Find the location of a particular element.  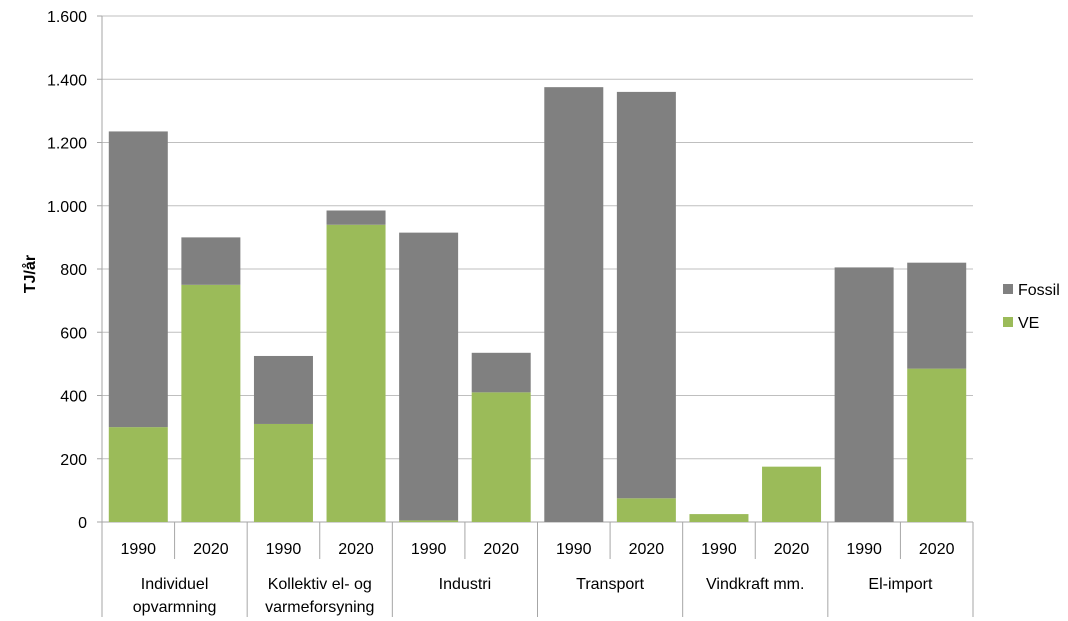

legend: Fossil VE is located at coordinates (1031, 307).